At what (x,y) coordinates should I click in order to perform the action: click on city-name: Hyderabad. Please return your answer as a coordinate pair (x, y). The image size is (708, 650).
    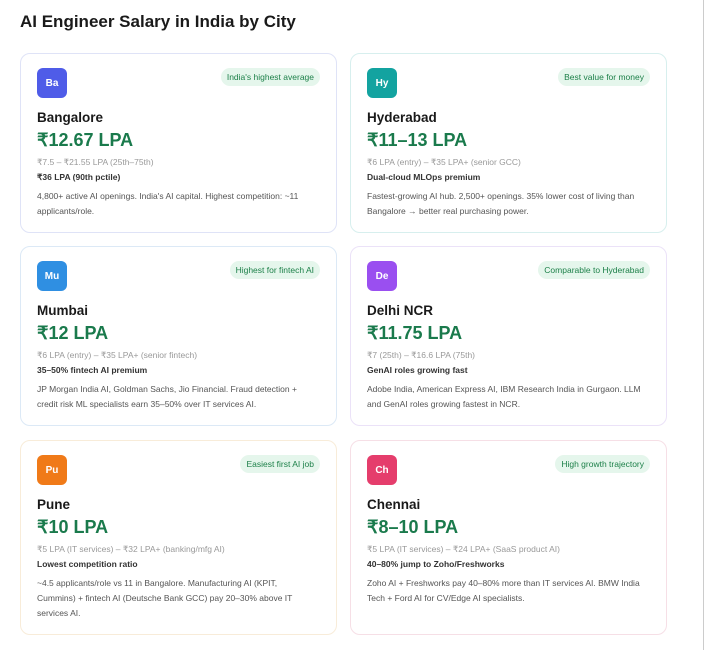
    Looking at the image, I should click on (402, 117).